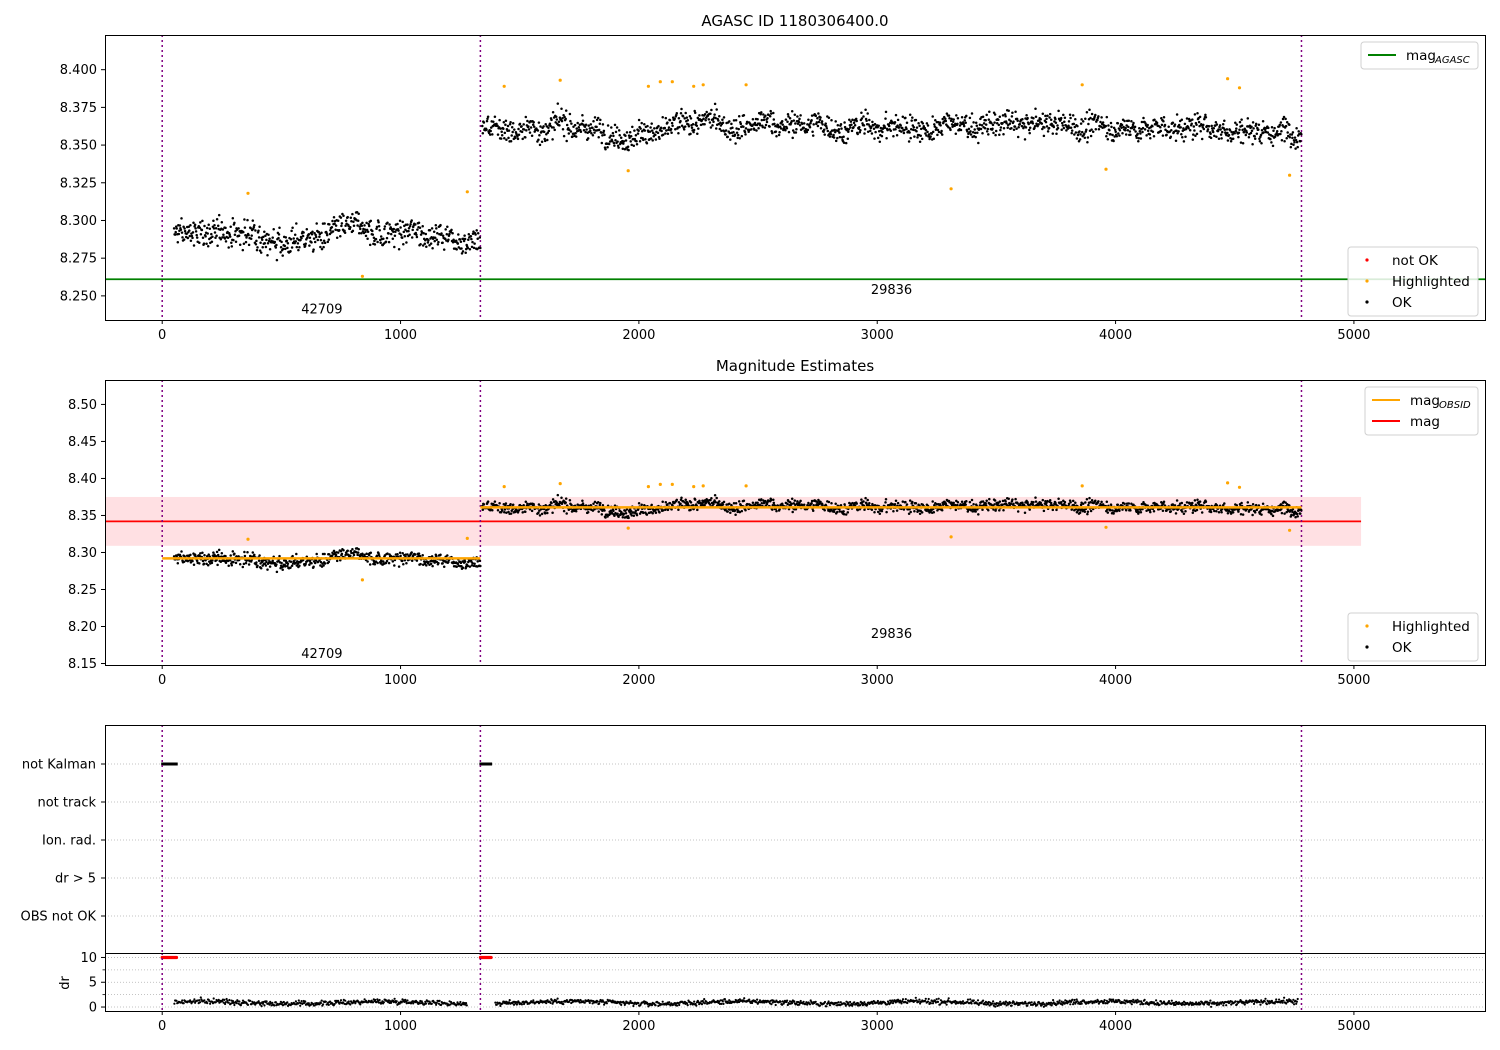 The width and height of the screenshot is (1500, 1050). I want to click on top-legend-label: not OK, so click(1415, 261).